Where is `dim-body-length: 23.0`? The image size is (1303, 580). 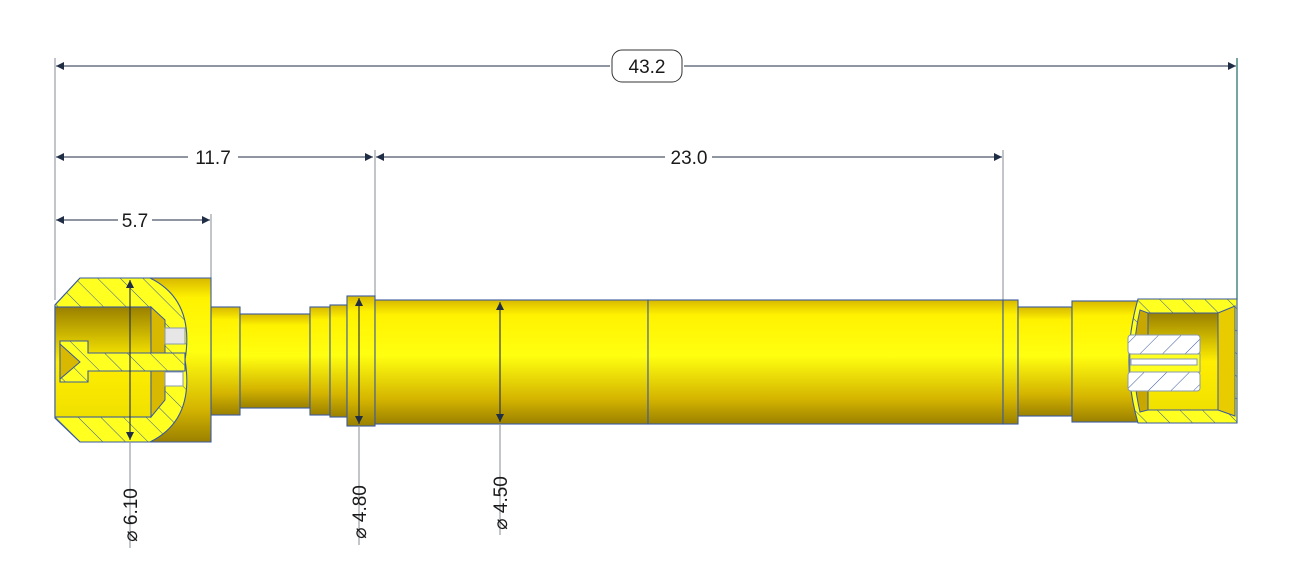 dim-body-length: 23.0 is located at coordinates (689, 158).